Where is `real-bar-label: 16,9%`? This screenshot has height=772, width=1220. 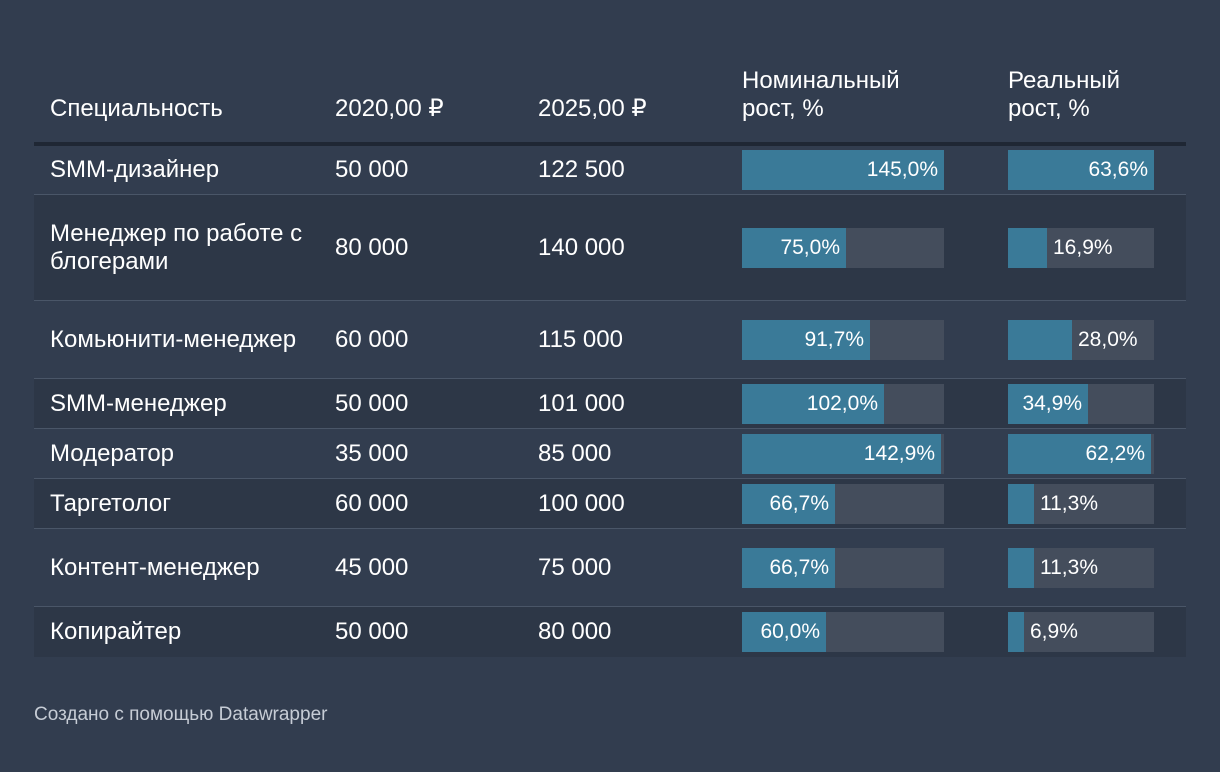
real-bar-label: 16,9% is located at coordinates (1083, 247).